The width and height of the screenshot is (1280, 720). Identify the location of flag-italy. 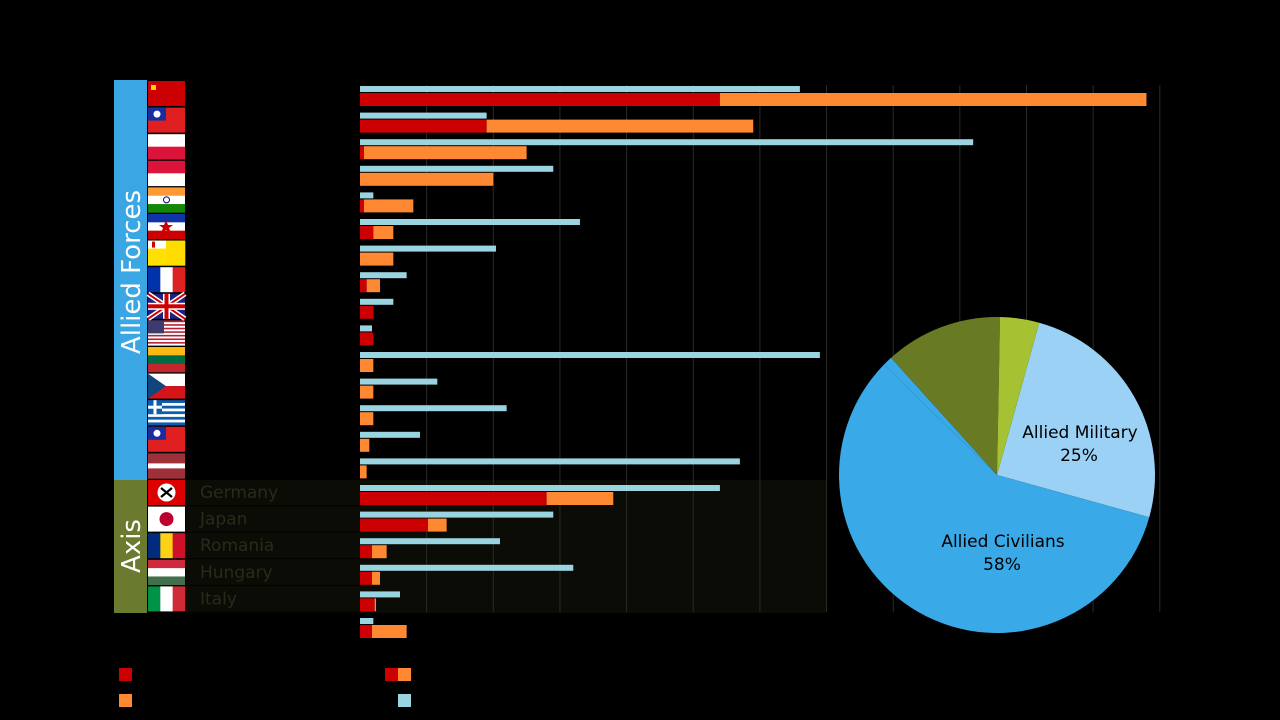
(167, 599).